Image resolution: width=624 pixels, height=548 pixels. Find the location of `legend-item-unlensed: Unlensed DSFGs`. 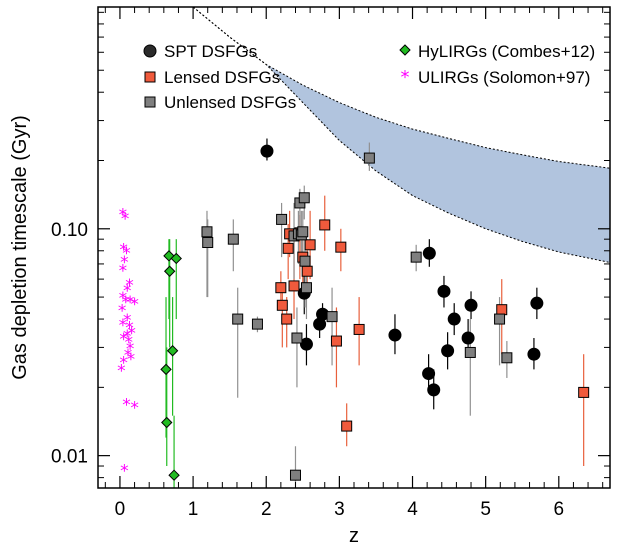

legend-item-unlensed: Unlensed DSFGs is located at coordinates (220, 102).